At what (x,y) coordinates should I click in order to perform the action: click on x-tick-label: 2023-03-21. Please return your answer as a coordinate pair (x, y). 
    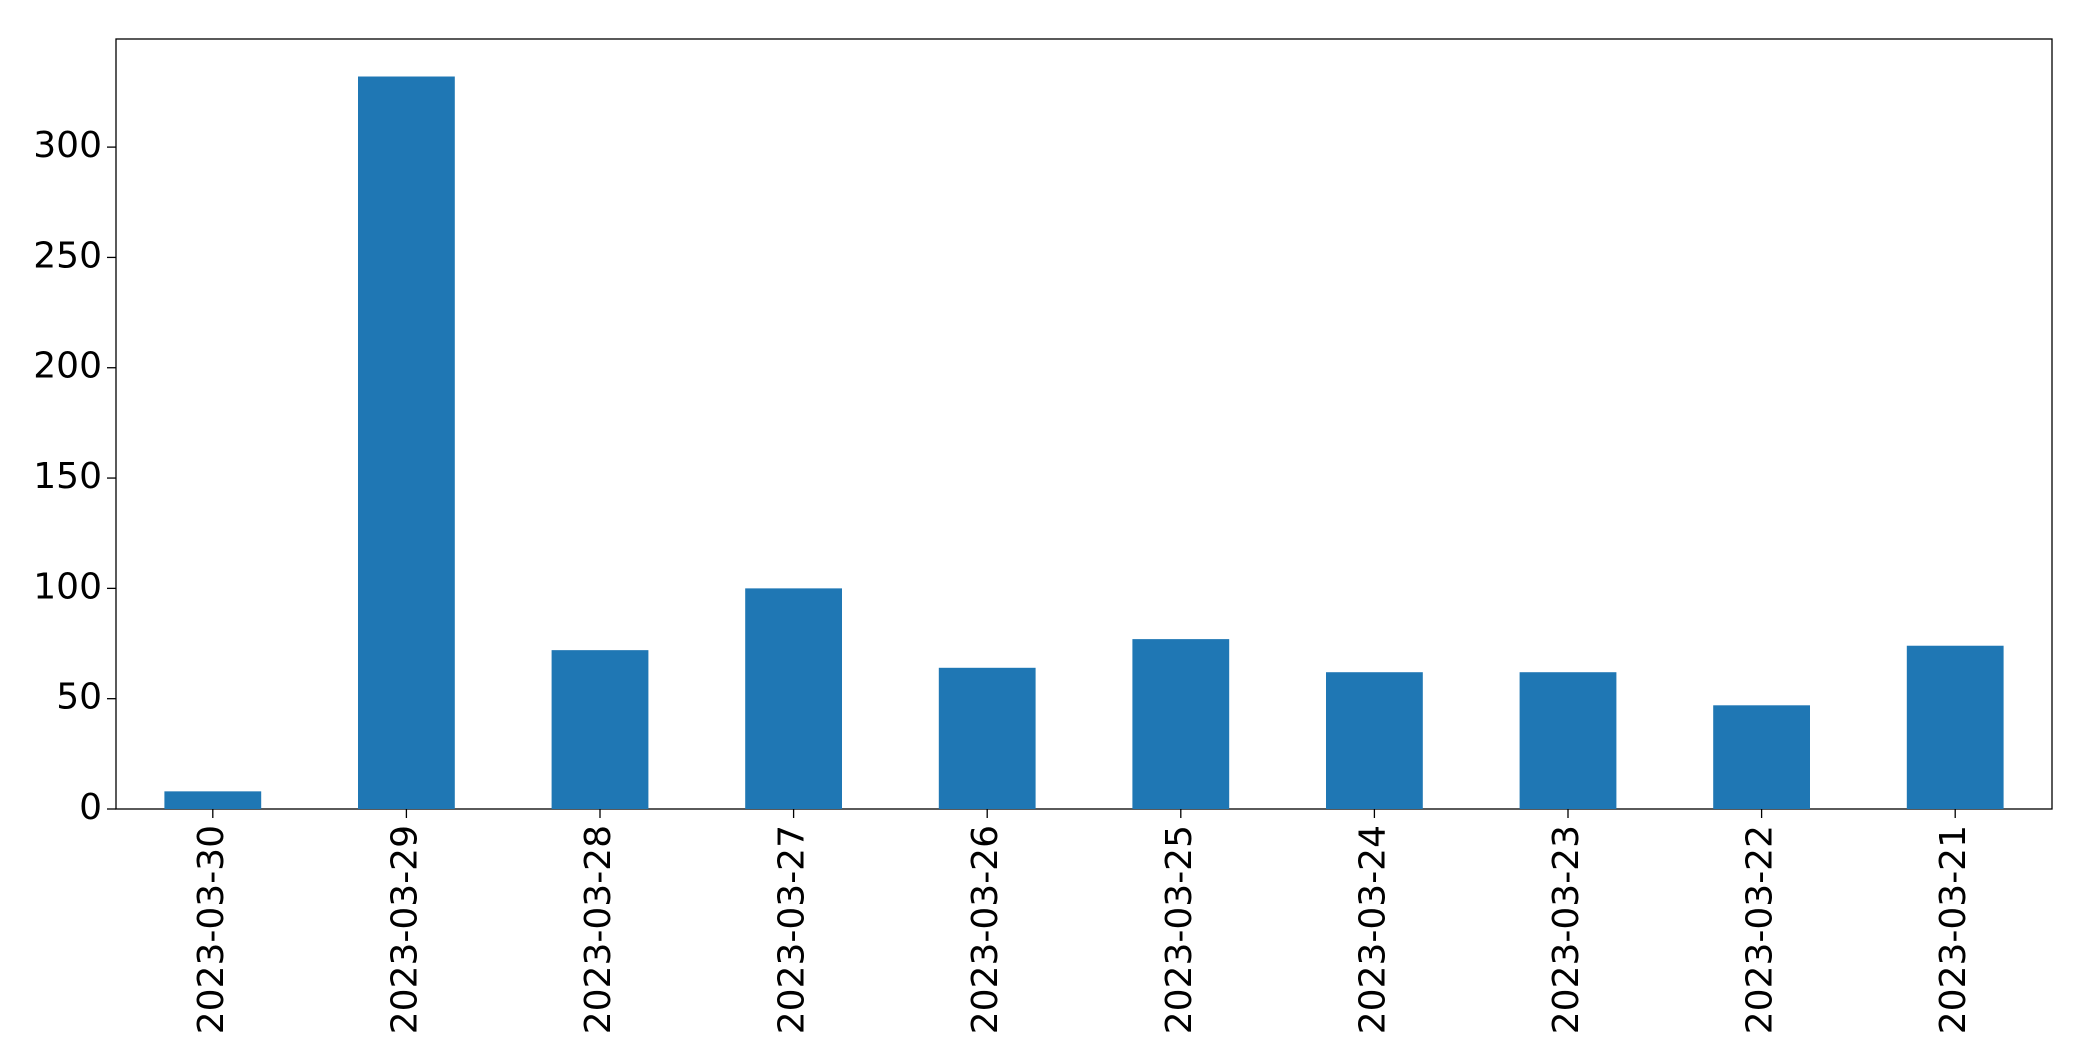
    Looking at the image, I should click on (1953, 929).